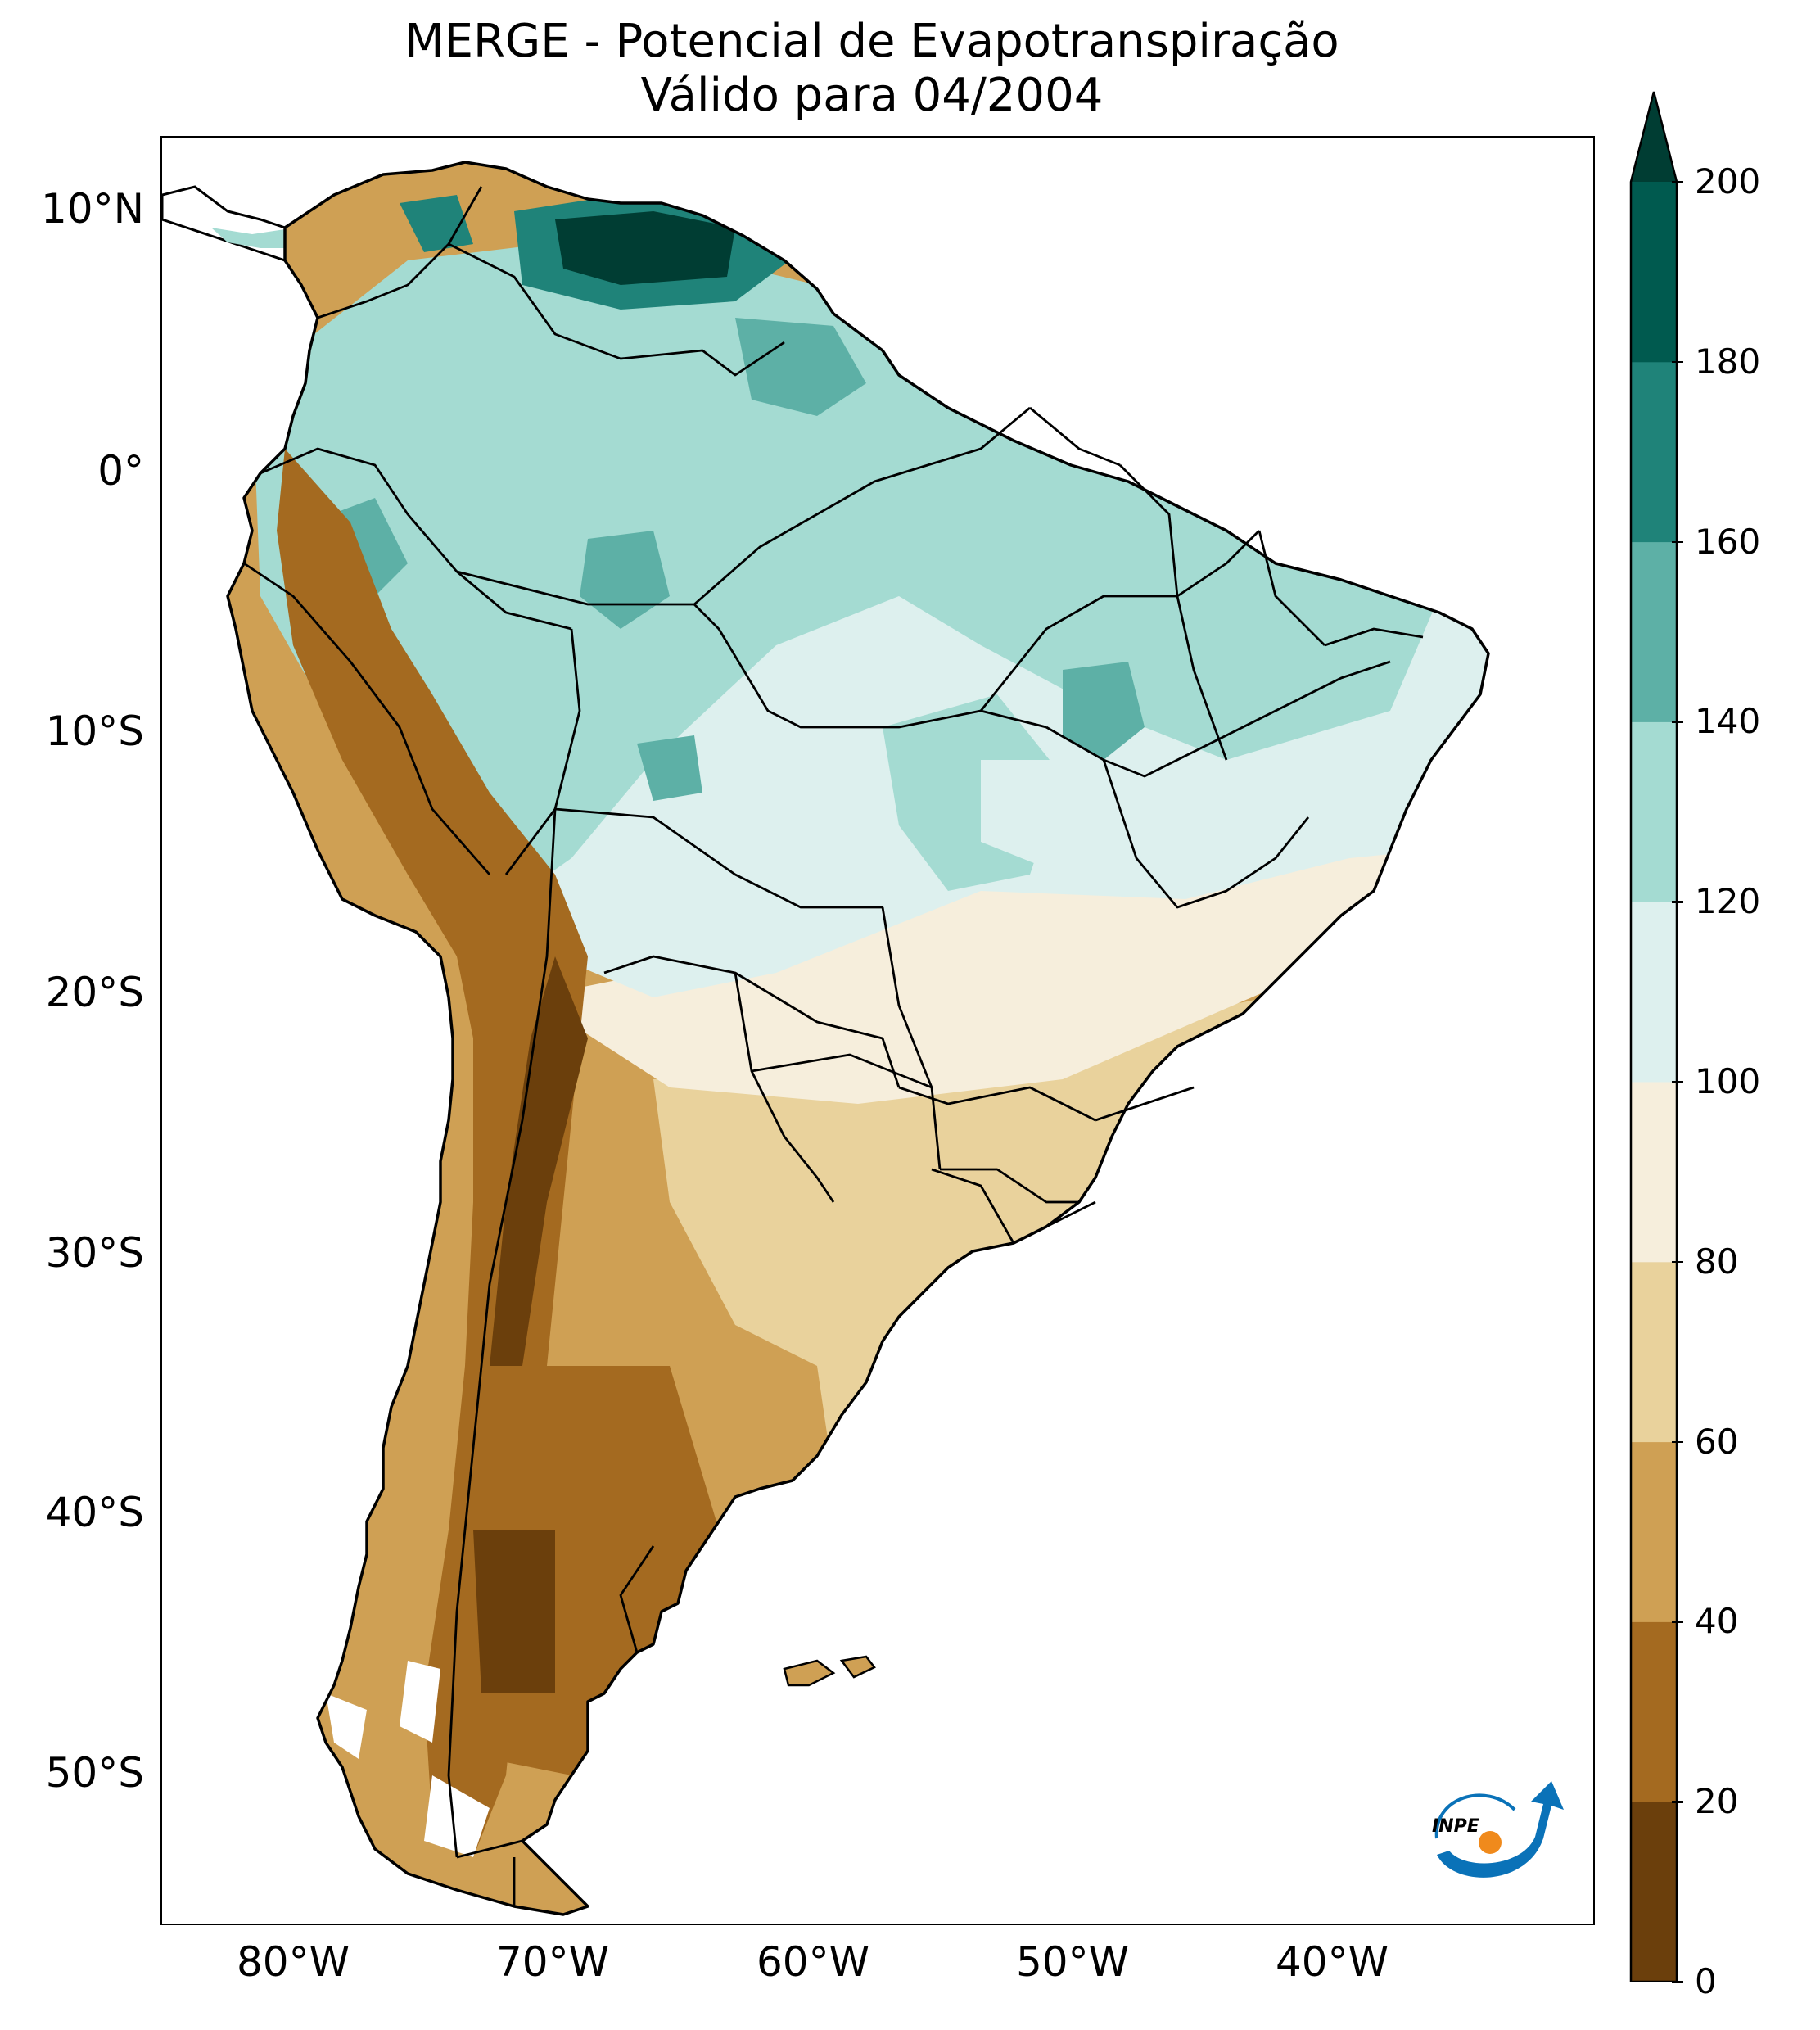  What do you see at coordinates (1717, 1261) in the screenshot?
I see `colorbar-tick-label: 80` at bounding box center [1717, 1261].